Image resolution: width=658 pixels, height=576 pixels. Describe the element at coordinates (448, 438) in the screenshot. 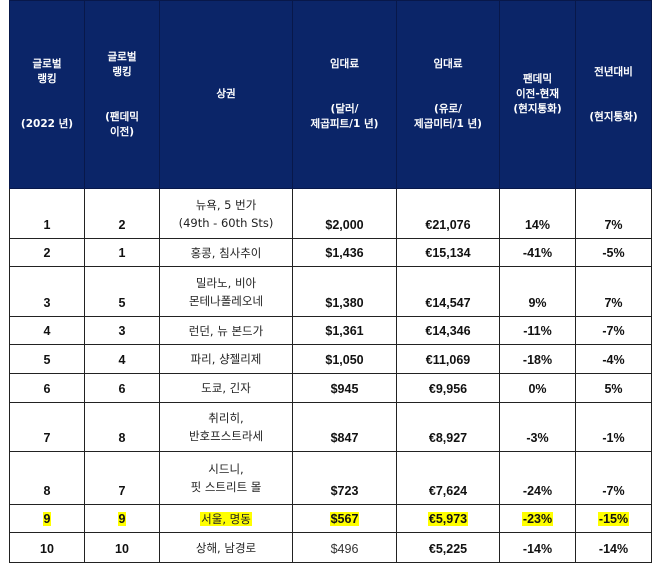

I see `rent-eur-cell-text: €8,927` at that location.